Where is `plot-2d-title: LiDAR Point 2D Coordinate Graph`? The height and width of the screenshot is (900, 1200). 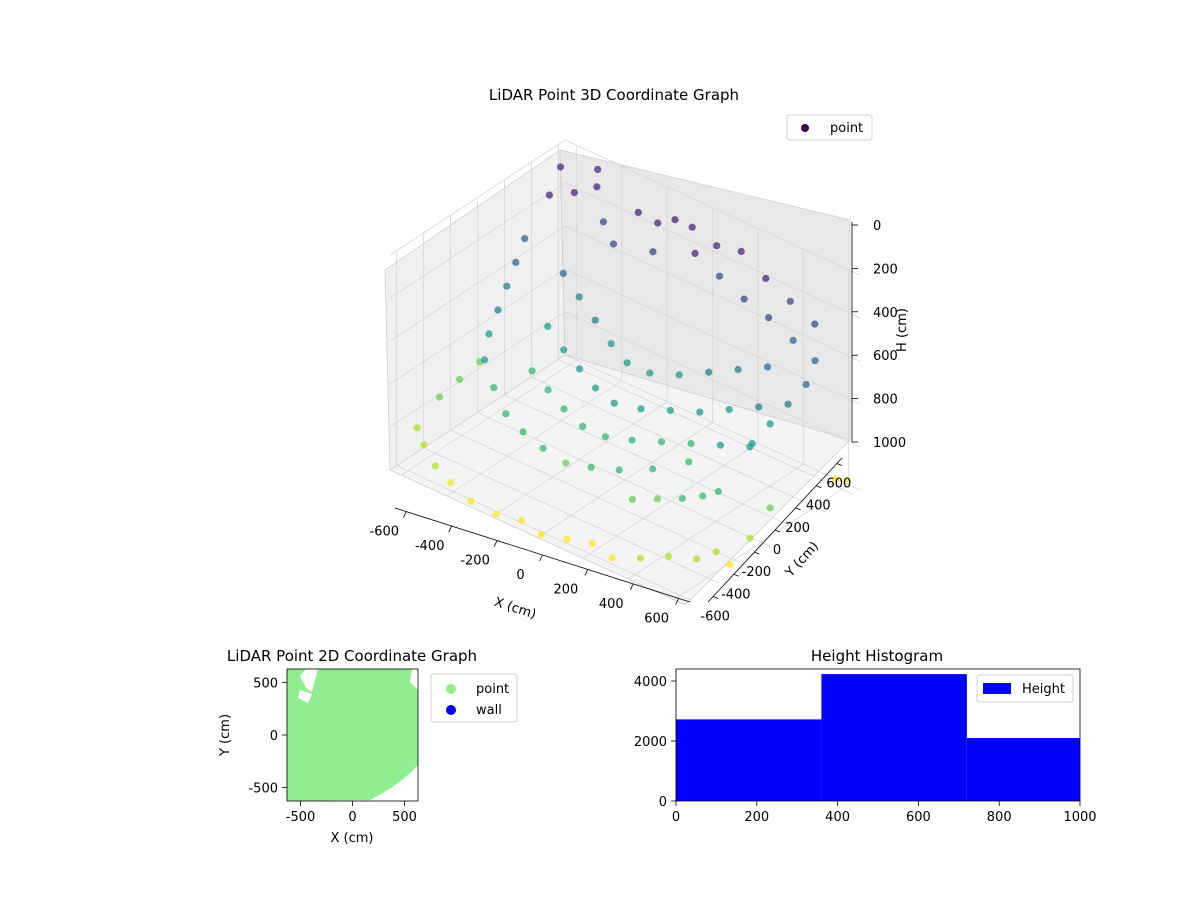
plot-2d-title: LiDAR Point 2D Coordinate Graph is located at coordinates (352, 656).